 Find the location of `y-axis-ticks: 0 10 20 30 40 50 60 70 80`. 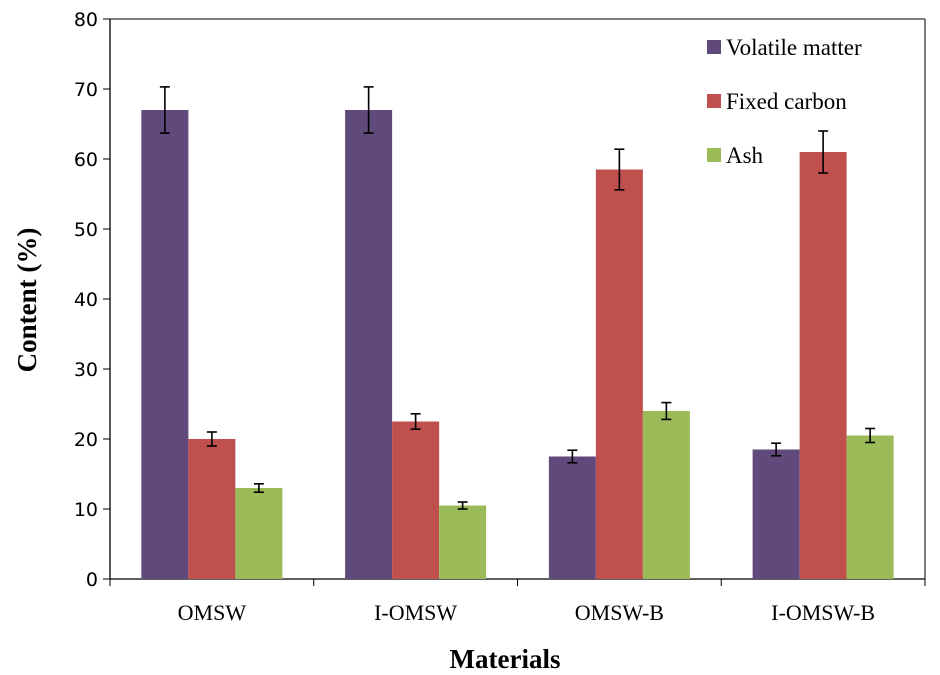

y-axis-ticks: 0 10 20 30 40 50 60 70 80 is located at coordinates (92, 300).